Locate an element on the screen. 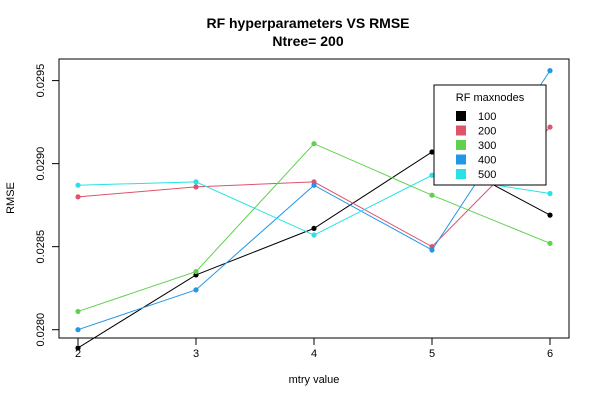 This screenshot has width=600, height=400. x-axis: 2 3 4 5 6 is located at coordinates (314, 349).